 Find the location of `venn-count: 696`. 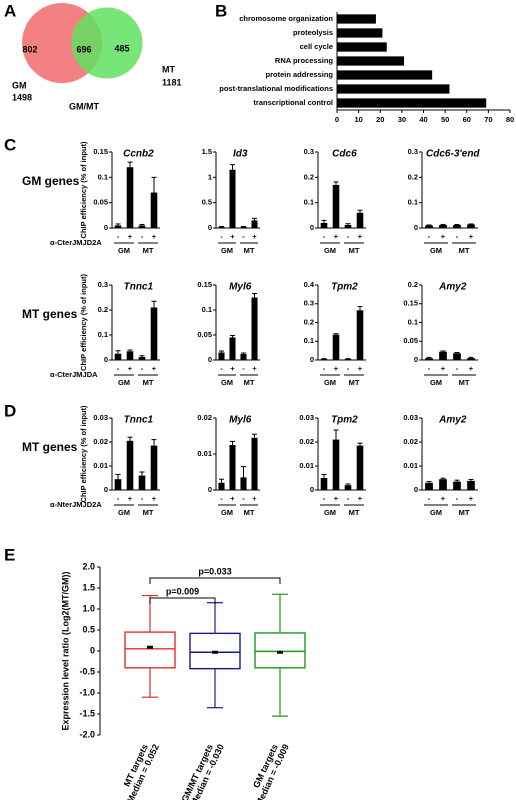

venn-count: 696 is located at coordinates (83, 49).